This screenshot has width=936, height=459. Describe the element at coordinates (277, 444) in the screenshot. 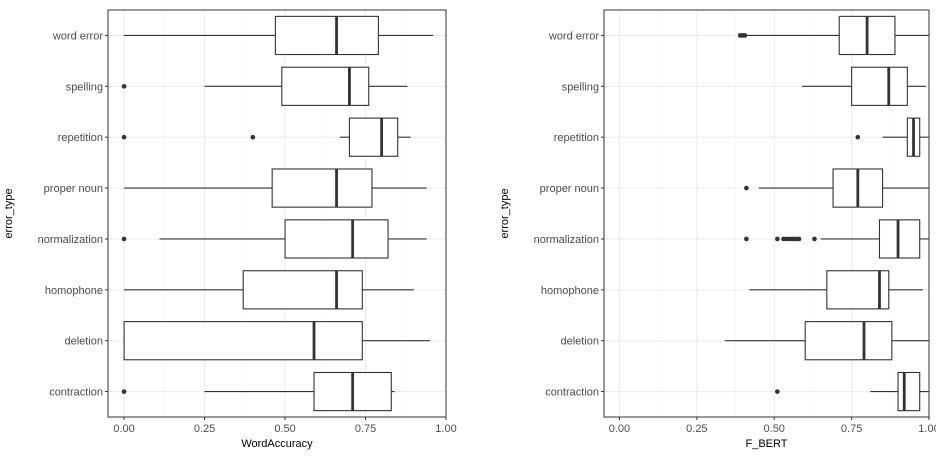

I see `x-axis-title: WordAccuracy` at that location.